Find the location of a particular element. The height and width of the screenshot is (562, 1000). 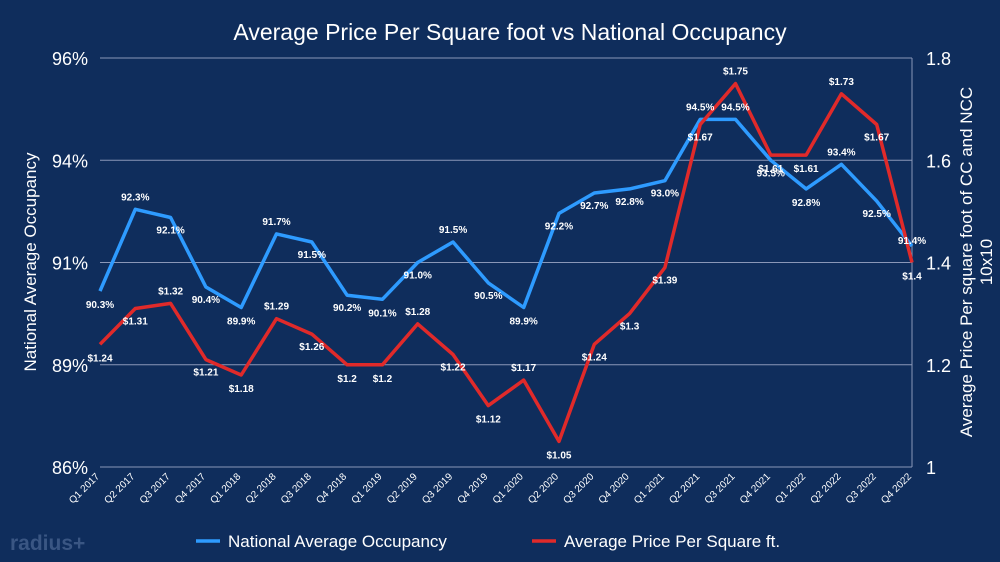

data-label: $1.18 is located at coordinates (241, 389).